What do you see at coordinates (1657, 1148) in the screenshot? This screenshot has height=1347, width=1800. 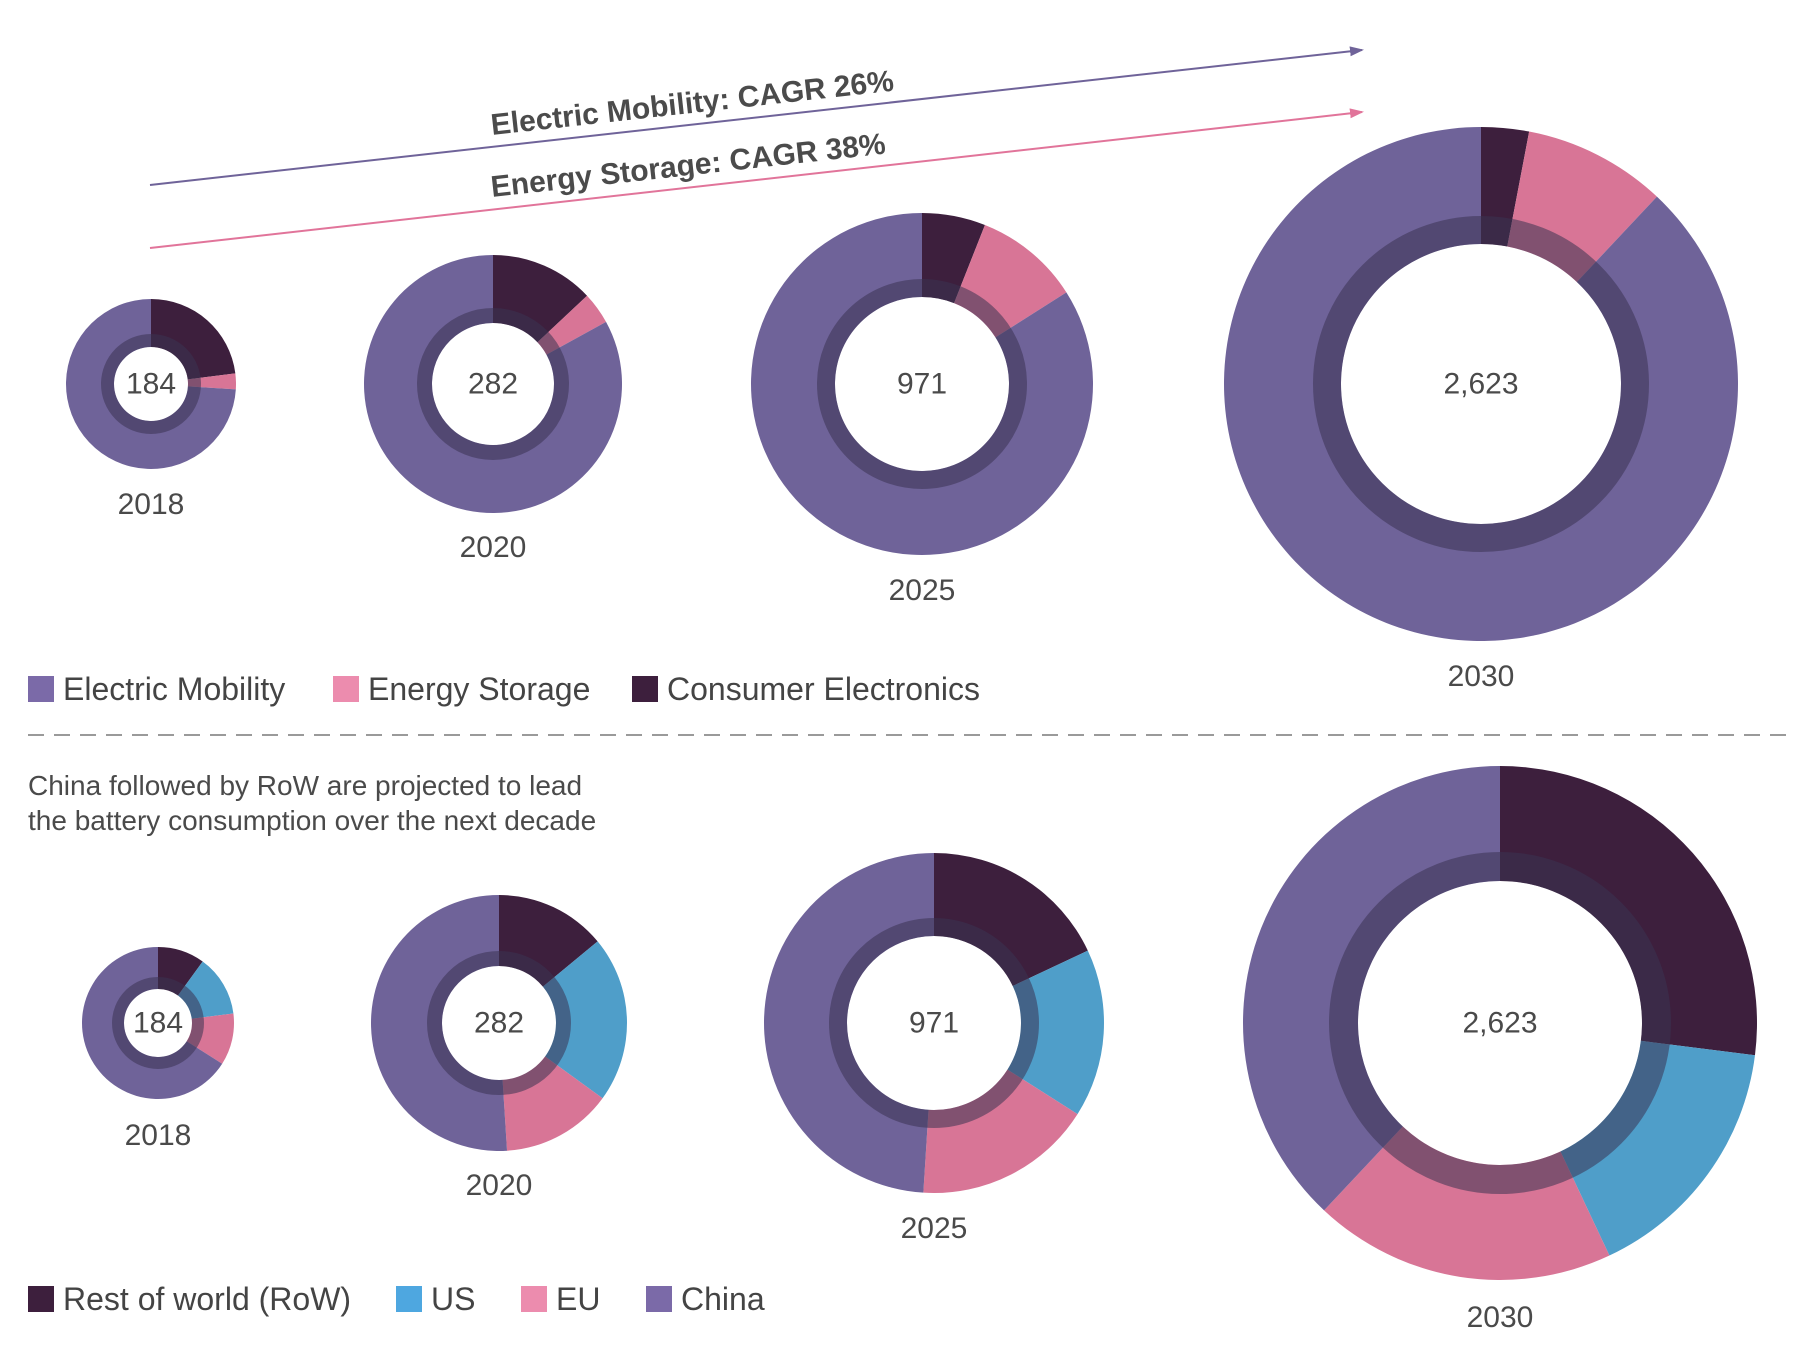 I see `slice-us-2030` at bounding box center [1657, 1148].